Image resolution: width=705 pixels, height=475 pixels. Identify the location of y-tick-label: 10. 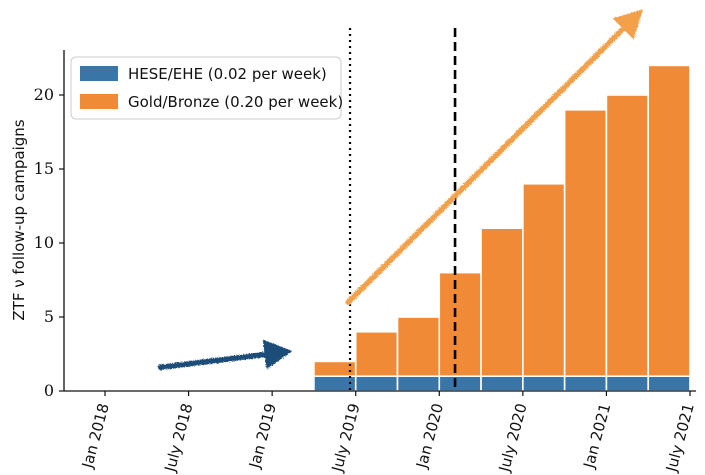
(44, 242).